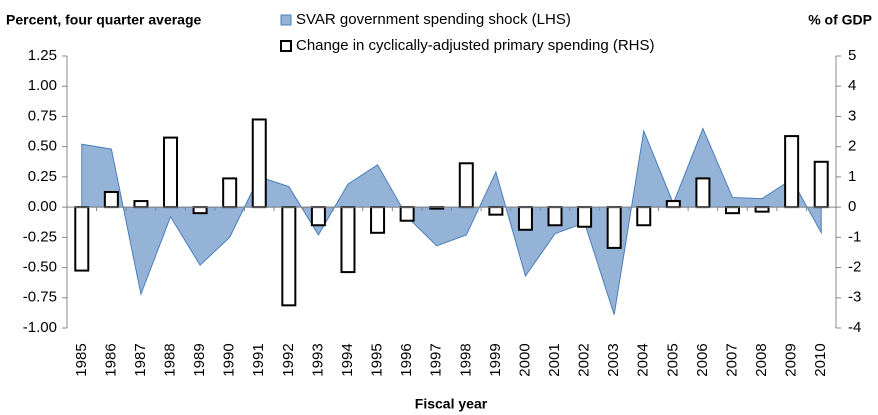 The image size is (878, 415). Describe the element at coordinates (852, 115) in the screenshot. I see `y2-tick-label: 3` at that location.